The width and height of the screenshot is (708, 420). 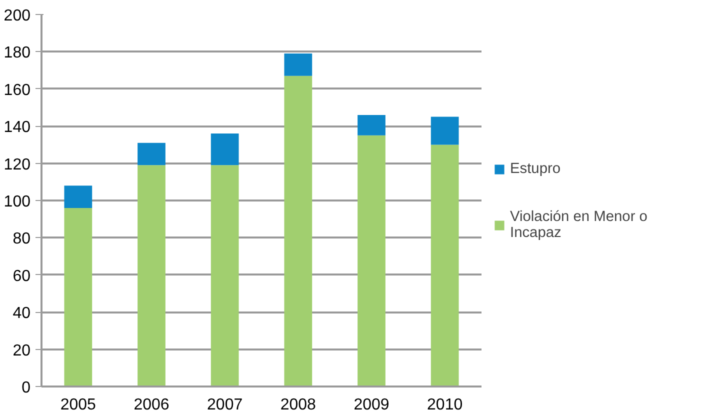 What do you see at coordinates (535, 169) in the screenshot?
I see `legend-label: Estupro` at bounding box center [535, 169].